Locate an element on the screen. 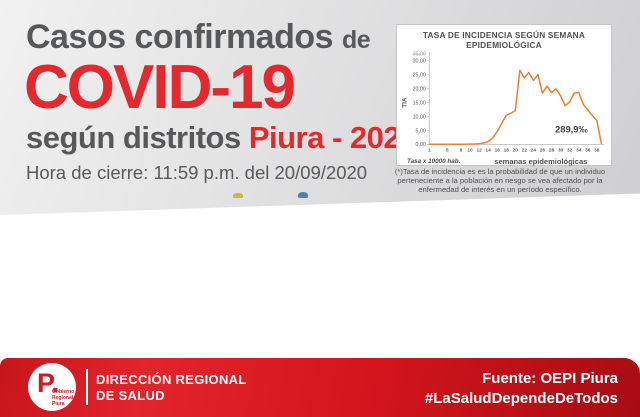 This screenshot has height=417, width=640. svg-text: 5 is located at coordinates (447, 150).